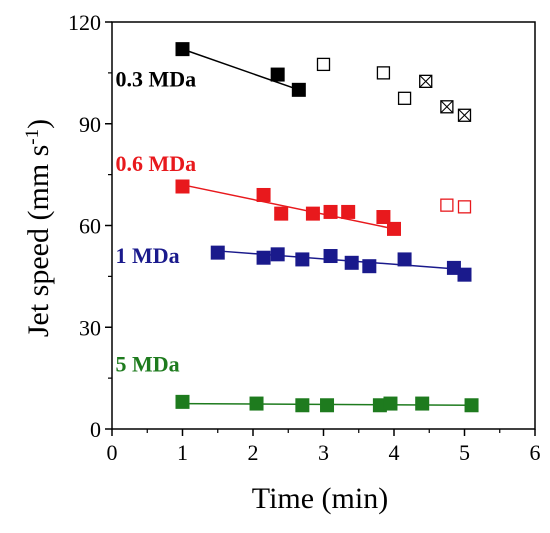 This screenshot has height=533, width=550. I want to click on y-tick-label: 30, so click(90, 327).